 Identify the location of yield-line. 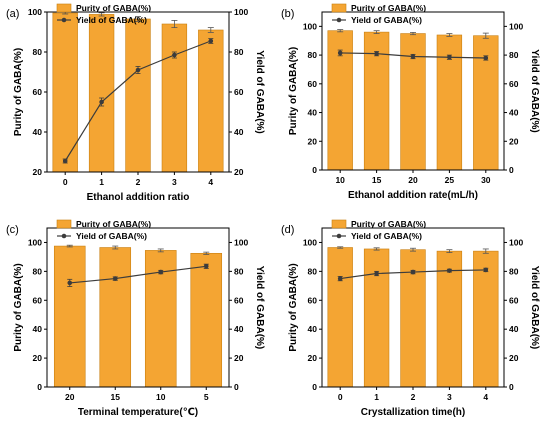
(138, 274).